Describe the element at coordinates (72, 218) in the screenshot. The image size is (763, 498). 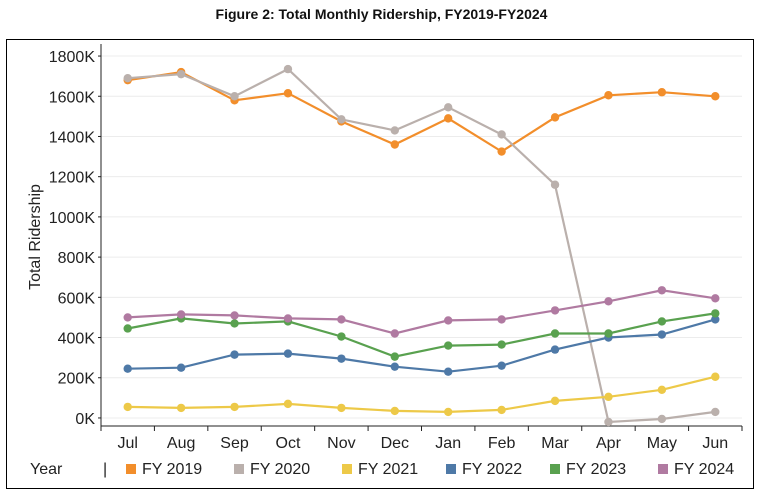
I see `y-tick-label: 1000K` at that location.